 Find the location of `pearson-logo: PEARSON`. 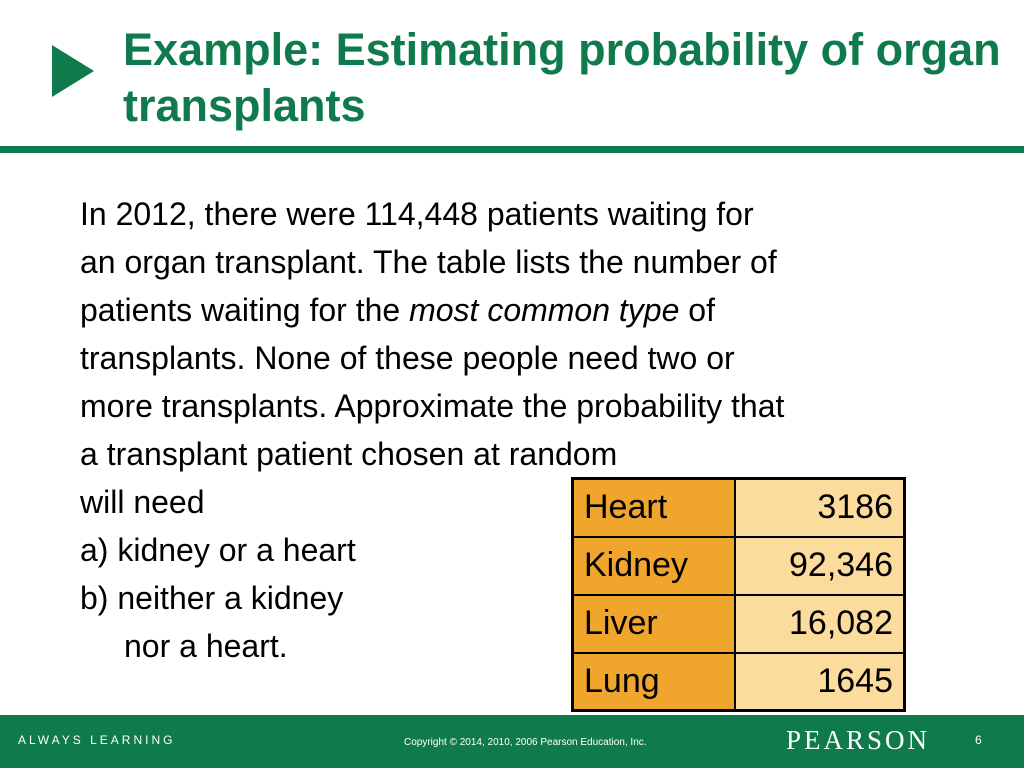

pearson-logo: PEARSON is located at coordinates (858, 740).